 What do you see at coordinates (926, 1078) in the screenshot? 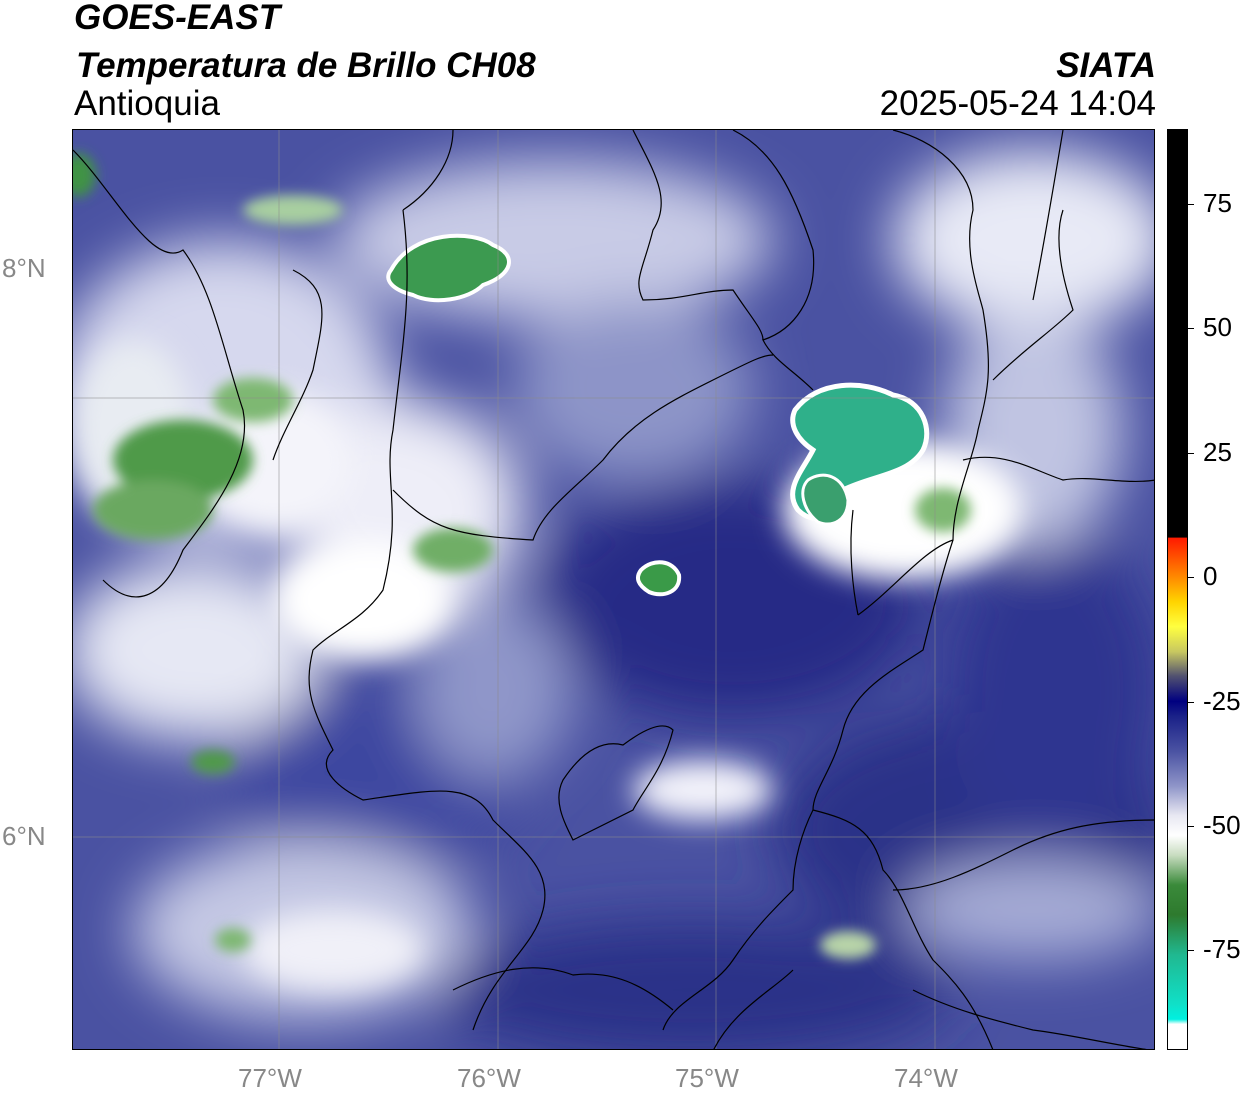
I see `lon-tick-label: 74°W` at bounding box center [926, 1078].